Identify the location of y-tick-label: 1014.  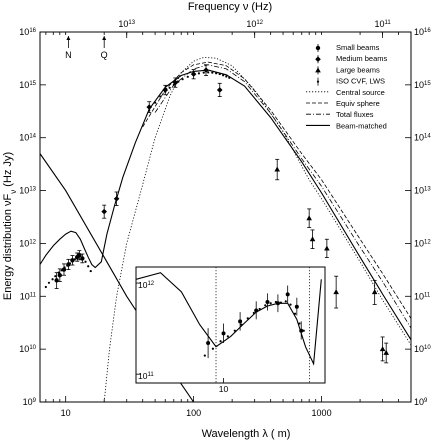
(27, 138).